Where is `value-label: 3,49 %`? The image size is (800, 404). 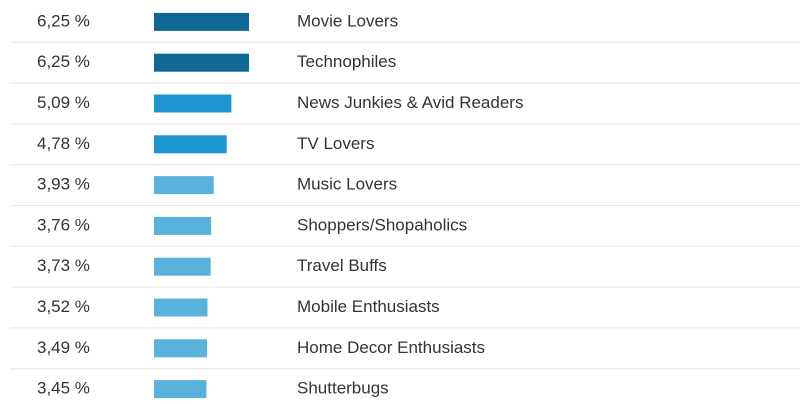
value-label: 3,49 % is located at coordinates (63, 347).